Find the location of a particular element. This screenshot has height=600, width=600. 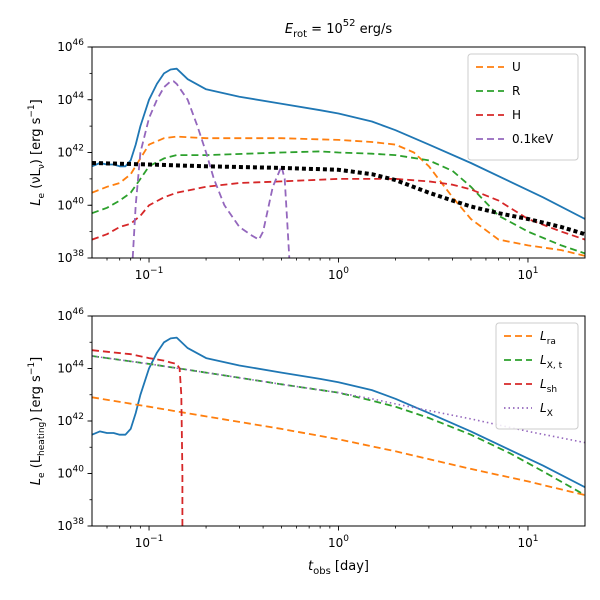

legend-label: H is located at coordinates (516, 115).